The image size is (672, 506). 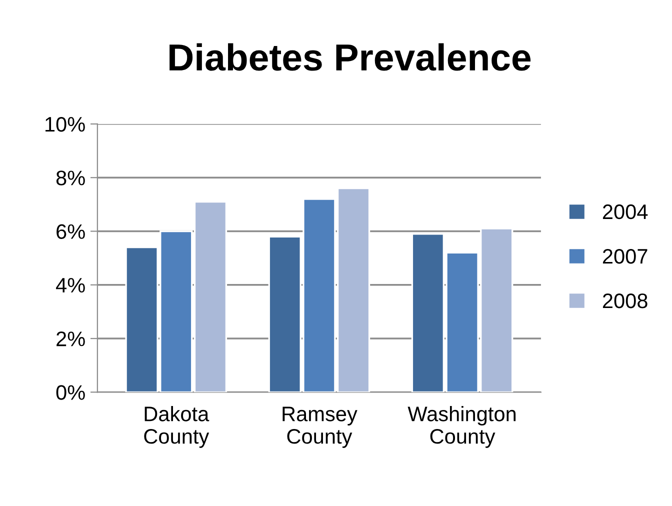 What do you see at coordinates (177, 427) in the screenshot?
I see `x-tick-label: Dakota County` at bounding box center [177, 427].